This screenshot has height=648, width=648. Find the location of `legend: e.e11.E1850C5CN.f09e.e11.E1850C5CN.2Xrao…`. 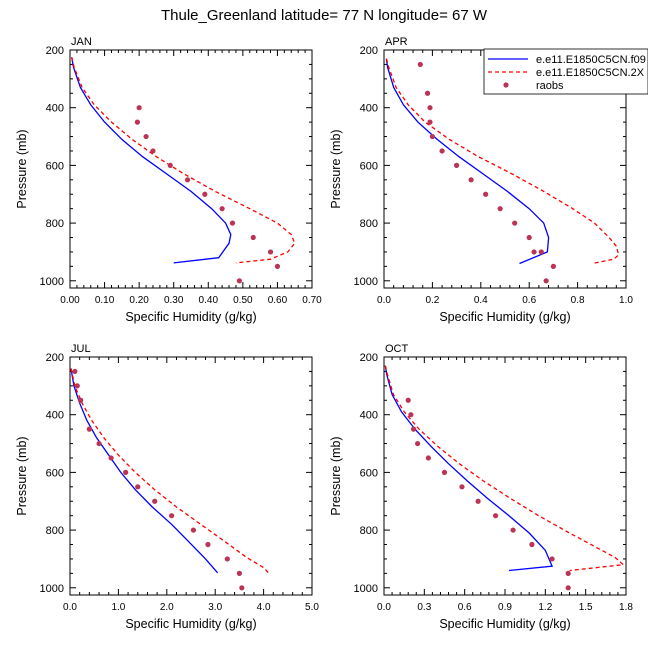

legend: e.e11.E1850C5CN.f09e.e11.E1850C5CN.2Xrao… is located at coordinates (565, 71).